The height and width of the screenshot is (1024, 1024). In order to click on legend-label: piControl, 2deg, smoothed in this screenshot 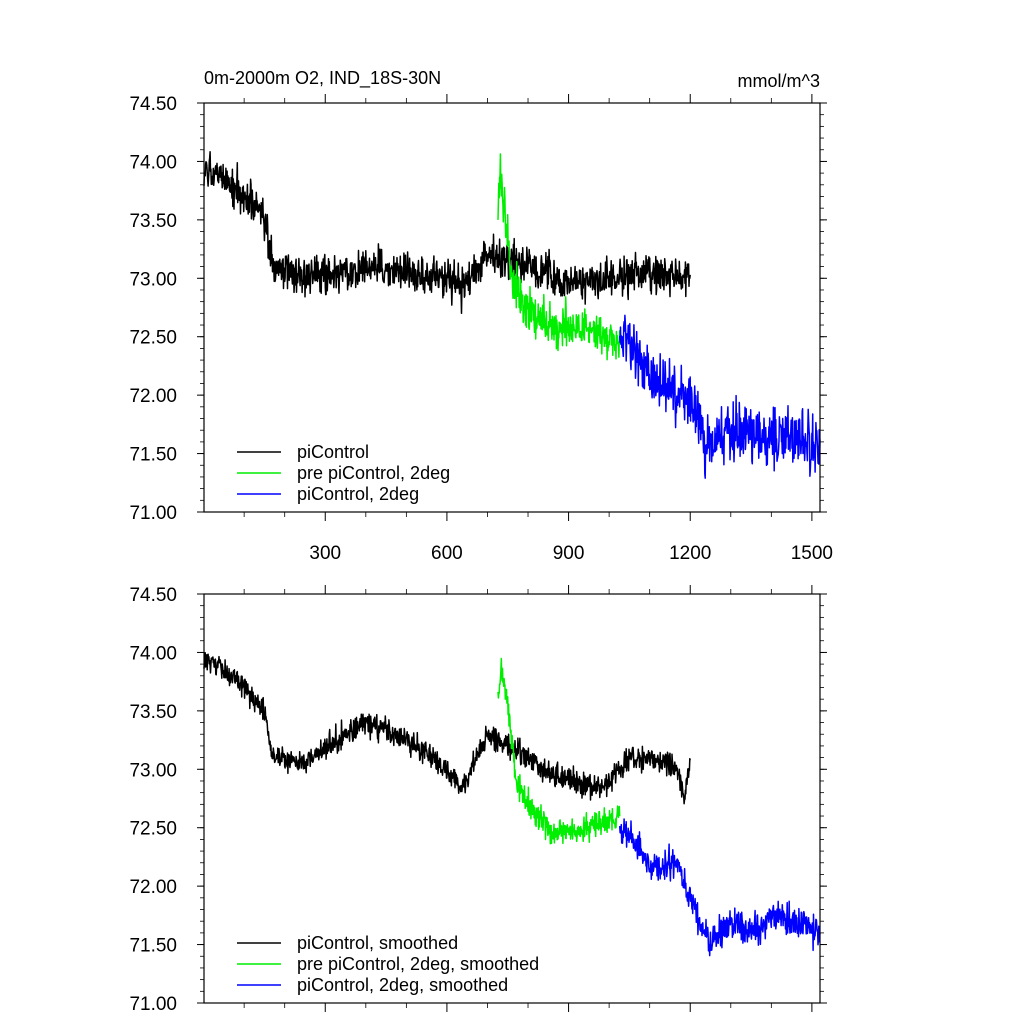, I will do `click(402, 985)`.